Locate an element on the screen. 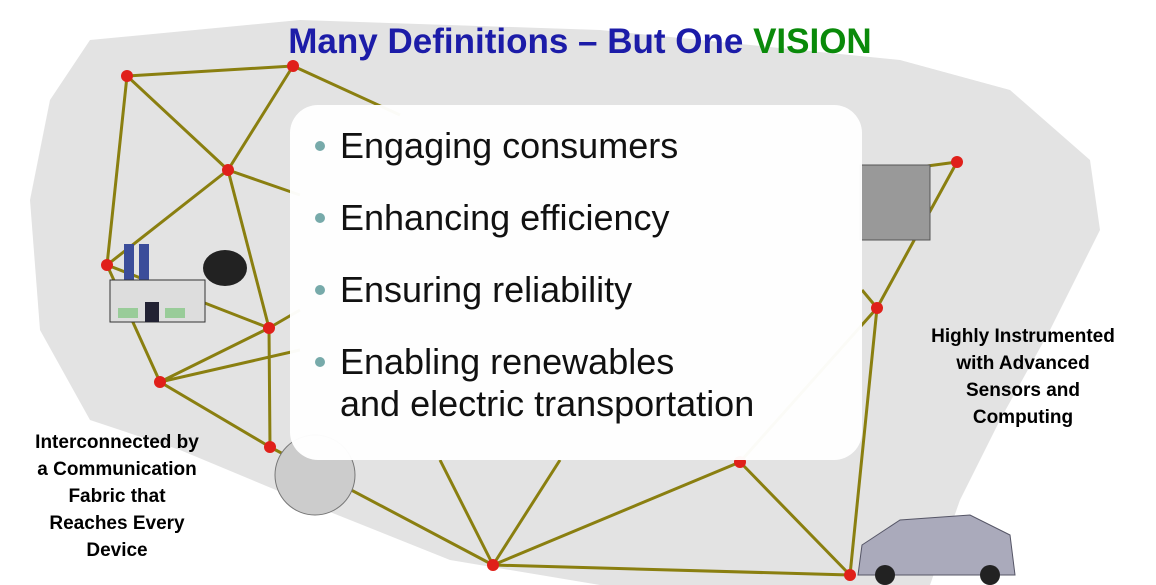  factory-icon is located at coordinates (178, 283).